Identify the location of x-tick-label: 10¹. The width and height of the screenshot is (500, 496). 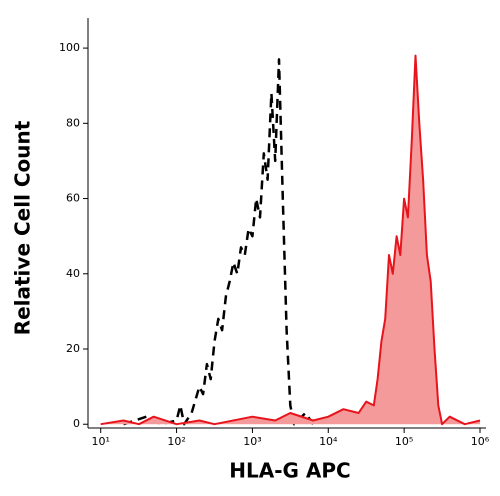
(100, 441).